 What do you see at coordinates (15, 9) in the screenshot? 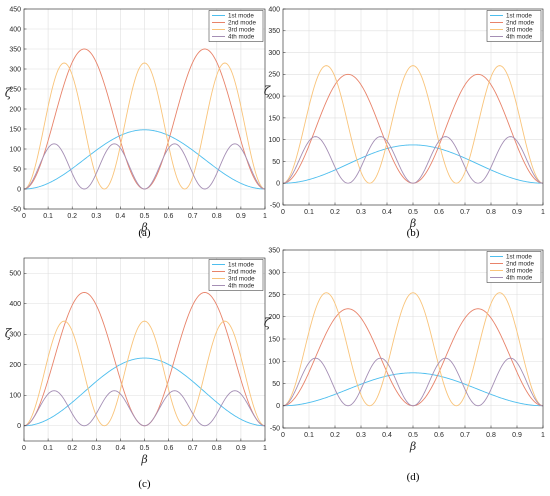
I see `y-tick-label: 450` at bounding box center [15, 9].